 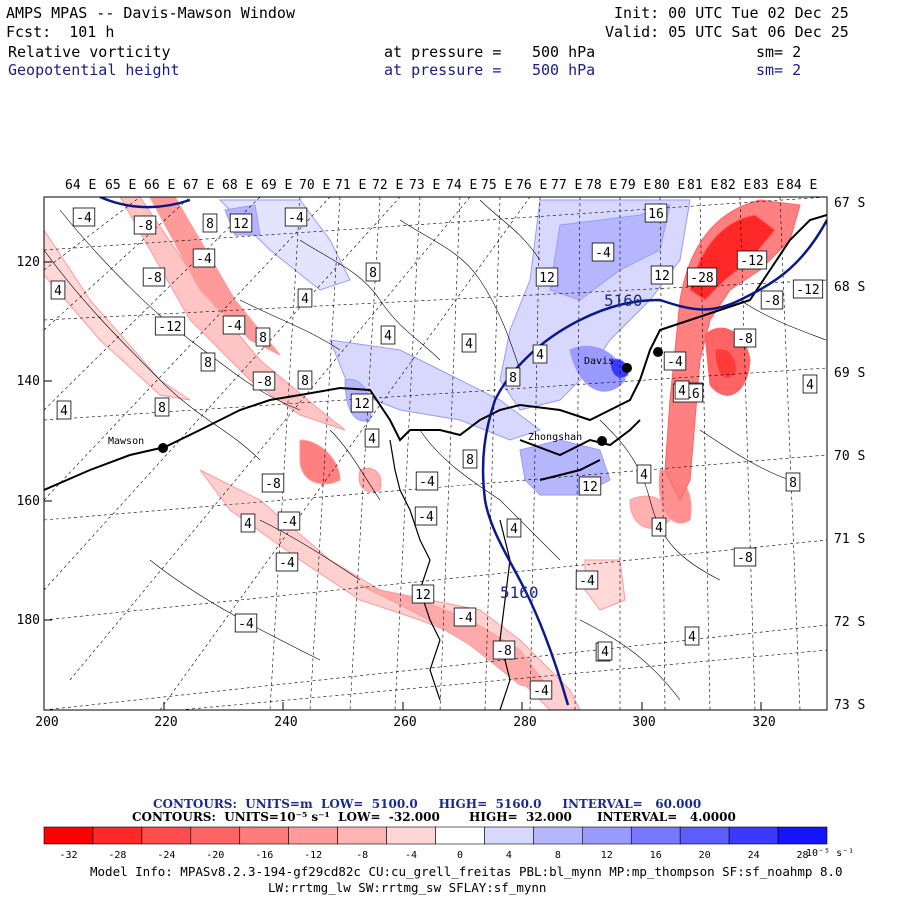 I want to click on lat-label: 70 S, so click(x=849, y=456).